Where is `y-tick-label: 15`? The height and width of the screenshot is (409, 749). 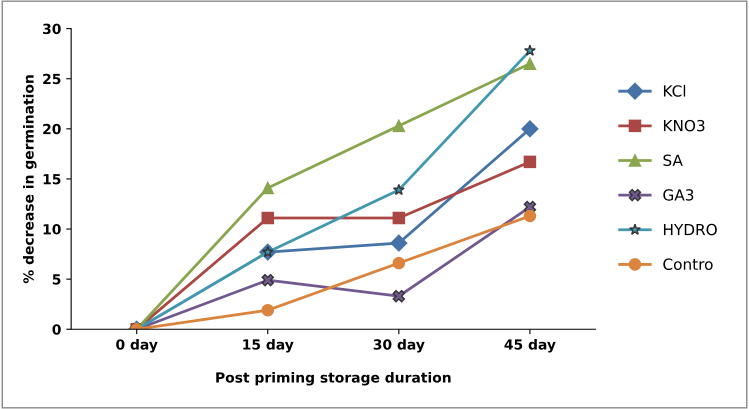 y-tick-label: 15 is located at coordinates (52, 179).